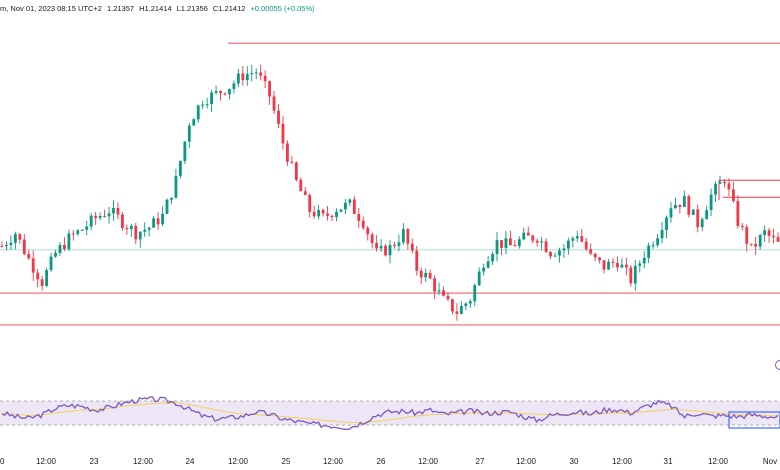  Describe the element at coordinates (777, 365) in the screenshot. I see `alert-marker` at that location.